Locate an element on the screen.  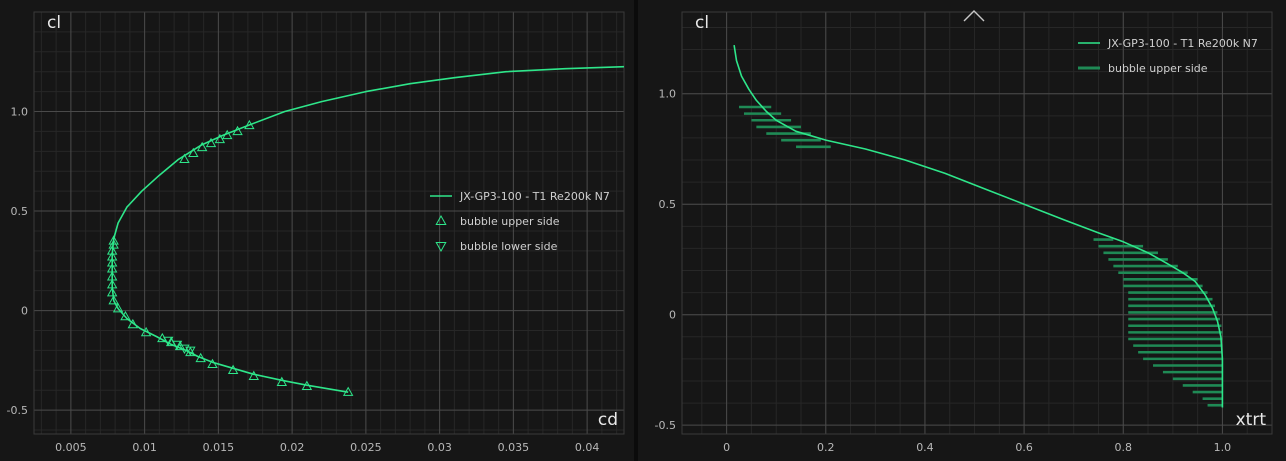
bubble-lower-markers is located at coordinates (179, 346).